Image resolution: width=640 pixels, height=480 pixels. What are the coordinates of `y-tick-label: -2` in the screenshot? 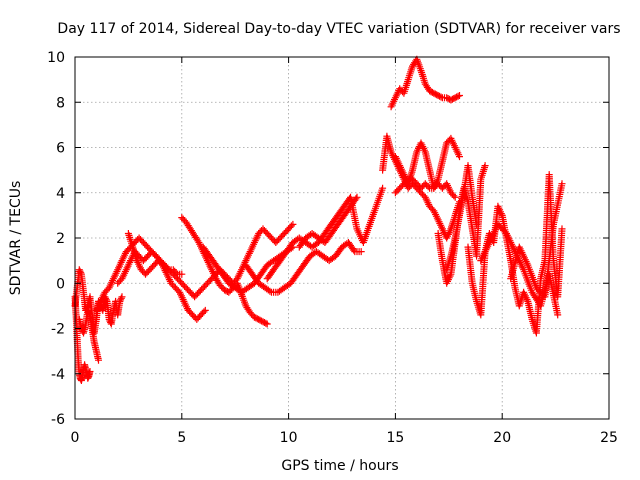 It's located at (58, 330).